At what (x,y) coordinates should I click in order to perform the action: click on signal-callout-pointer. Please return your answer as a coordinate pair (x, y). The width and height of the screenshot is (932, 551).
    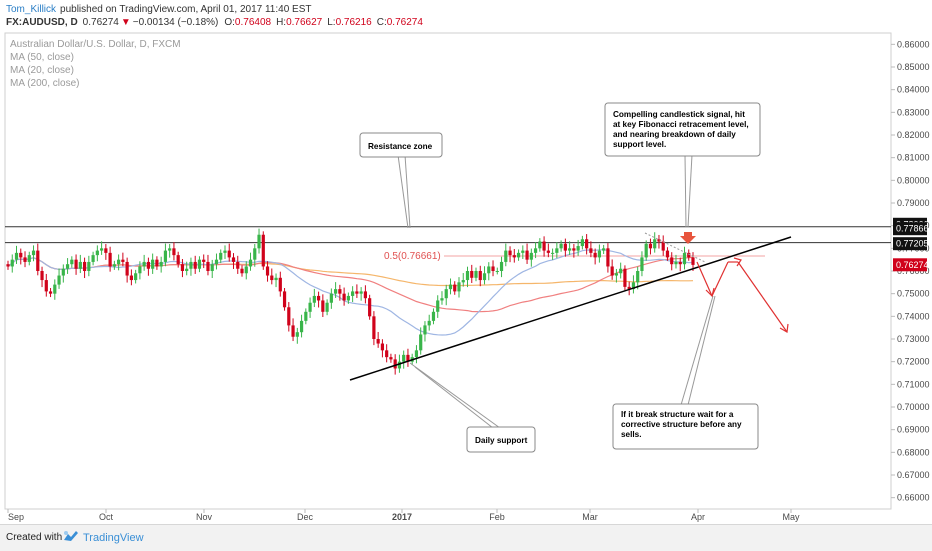
    Looking at the image, I should click on (685, 191).